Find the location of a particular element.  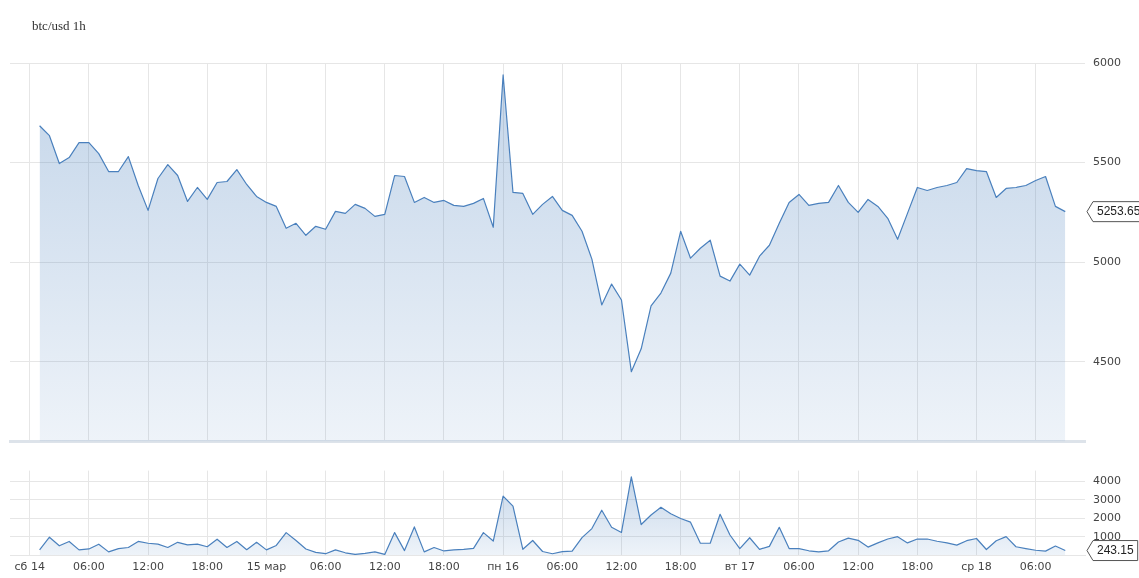

x-tick-label: вт 17 is located at coordinates (740, 567).